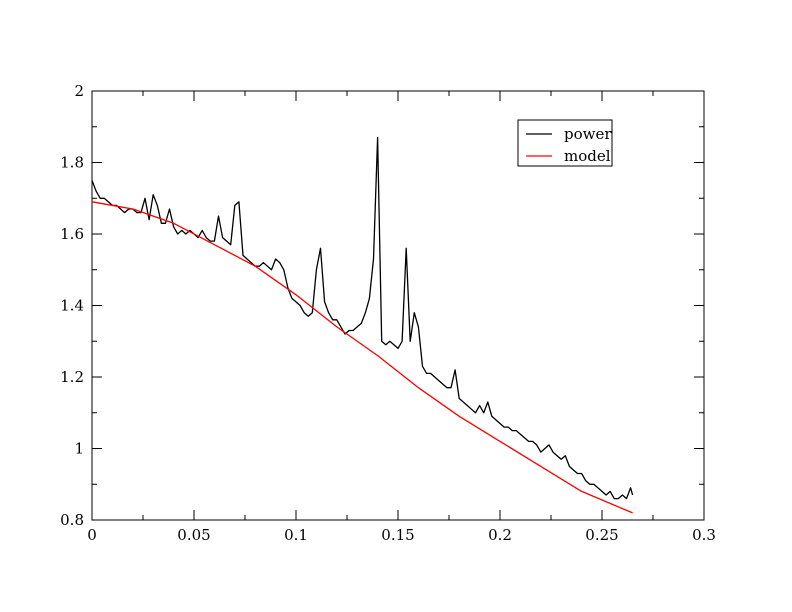  I want to click on x-tick-label: 0.1, so click(296, 535).